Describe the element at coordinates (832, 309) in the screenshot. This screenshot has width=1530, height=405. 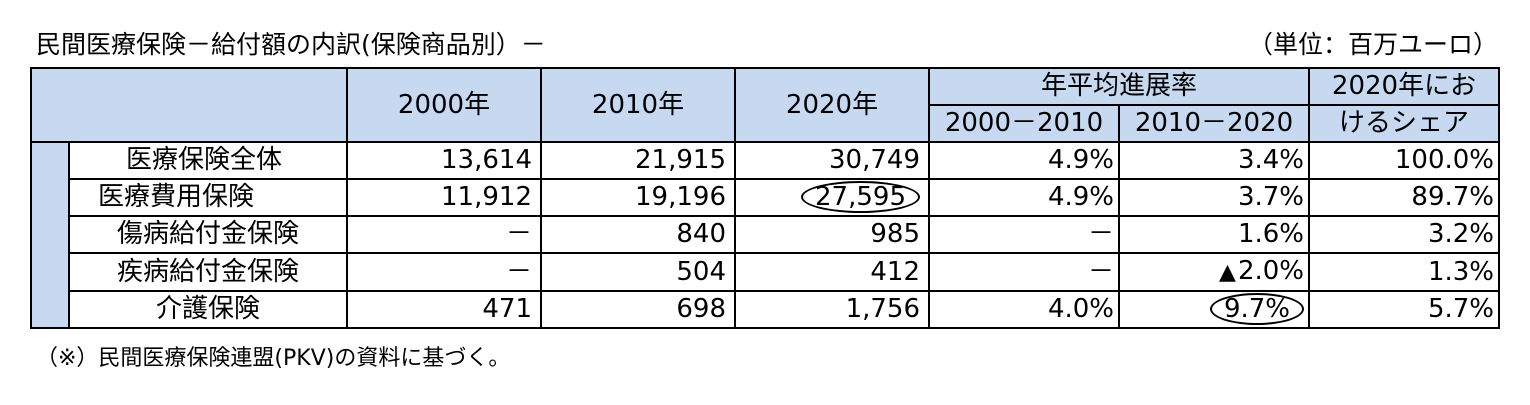
I see `value-2020: 1,756` at that location.